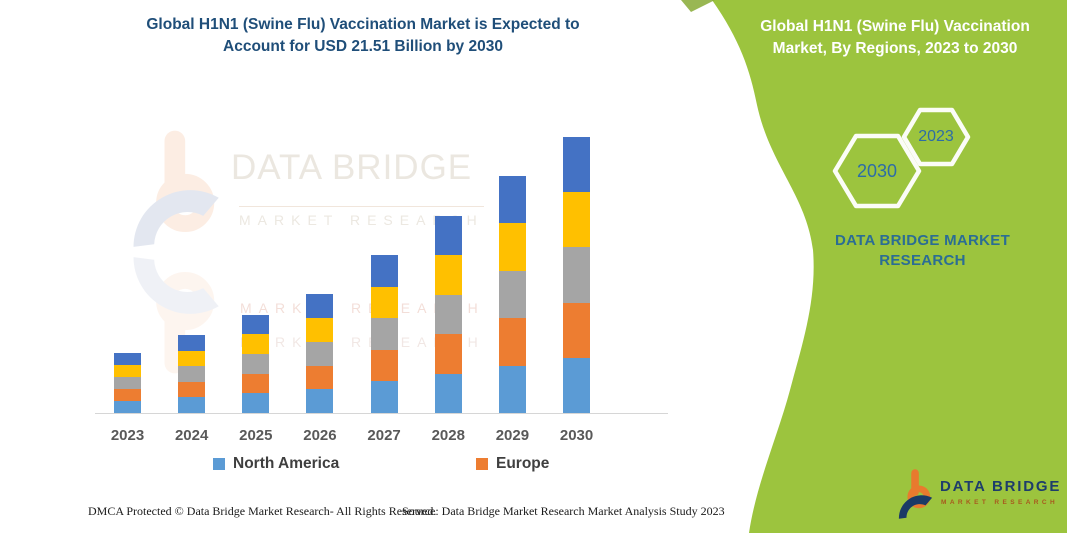 This screenshot has height=533, width=1067. Describe the element at coordinates (127, 435) in the screenshot. I see `x-axis-label-2023: 2023` at that location.